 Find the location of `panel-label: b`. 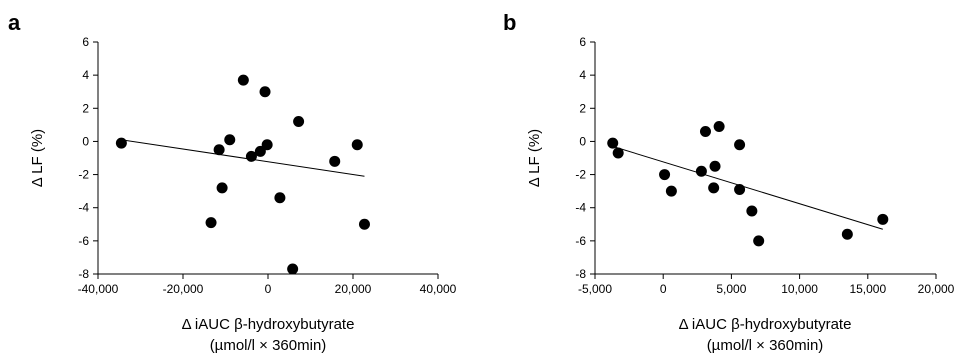

panel-label: b is located at coordinates (509, 22).